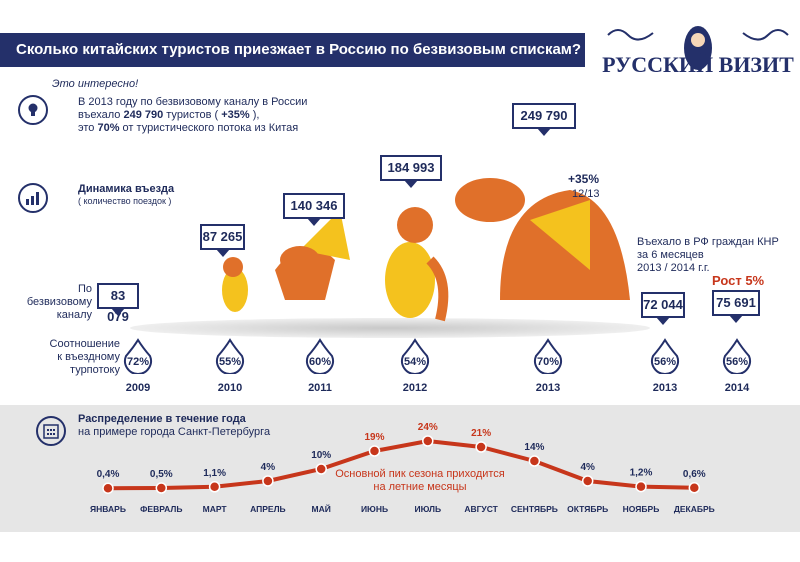  Describe the element at coordinates (401, 464) in the screenshot. I see `season-line` at that location.